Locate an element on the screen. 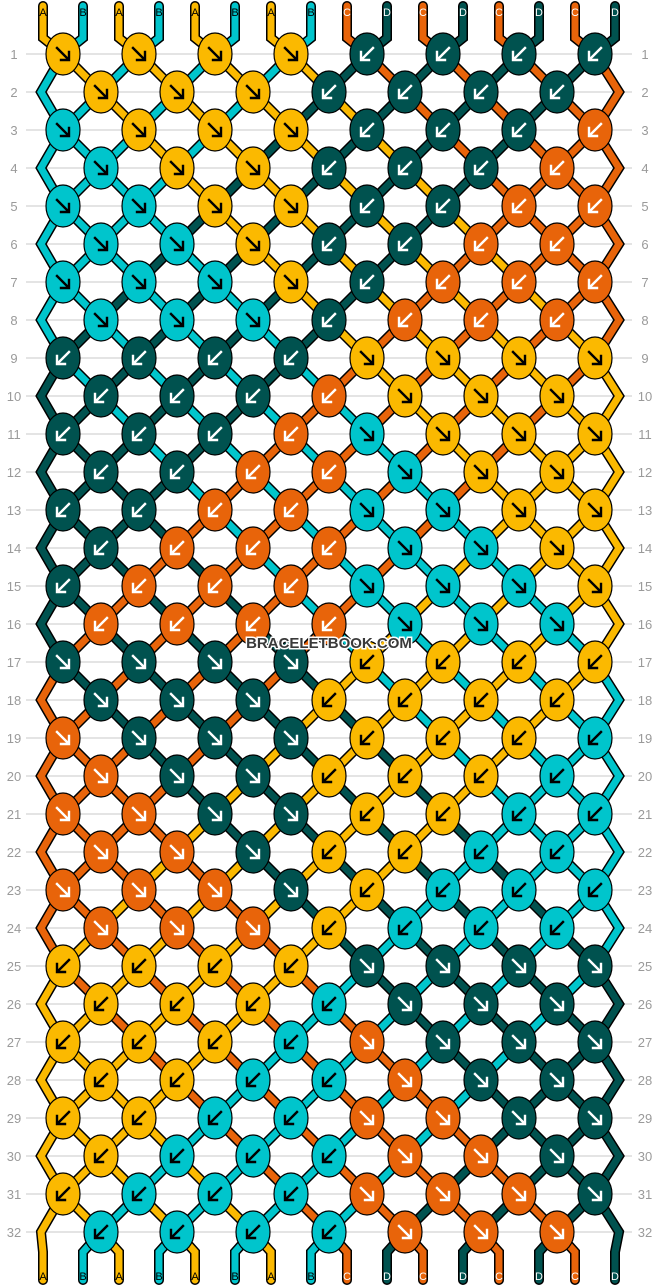 Image resolution: width=658 pixels, height=1288 pixels. row-number-right: 27 is located at coordinates (645, 1042).